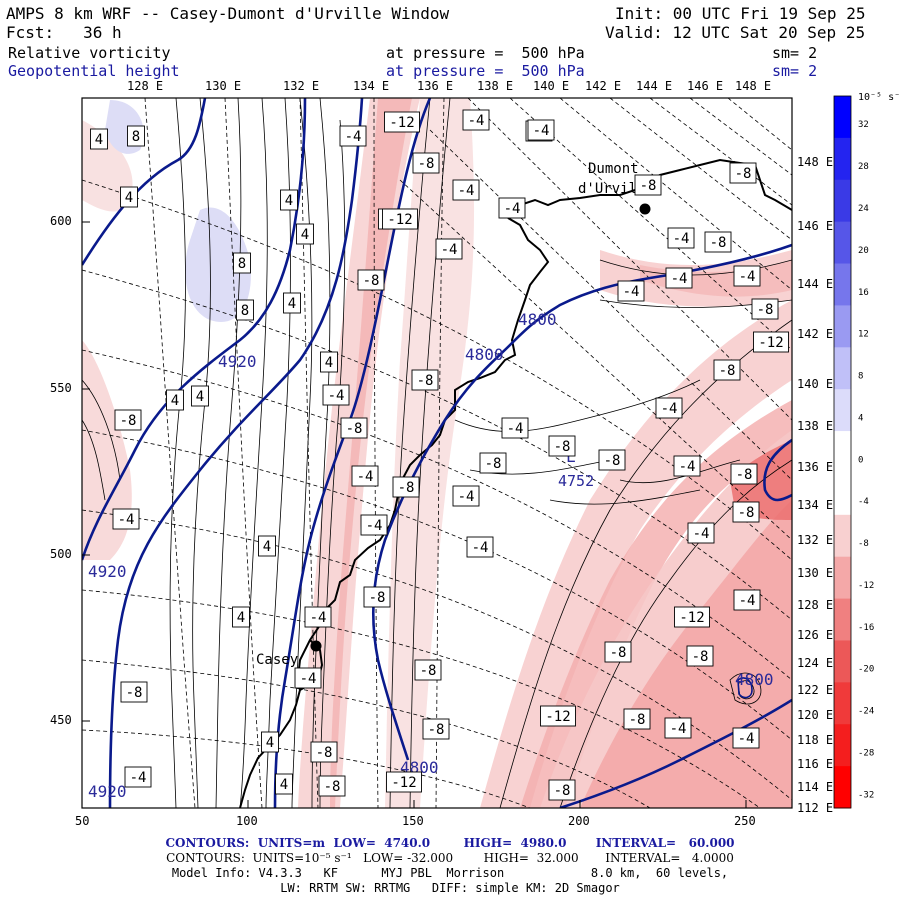  What do you see at coordinates (866, 712) in the screenshot?
I see `colorbar-label: -24` at bounding box center [866, 712].